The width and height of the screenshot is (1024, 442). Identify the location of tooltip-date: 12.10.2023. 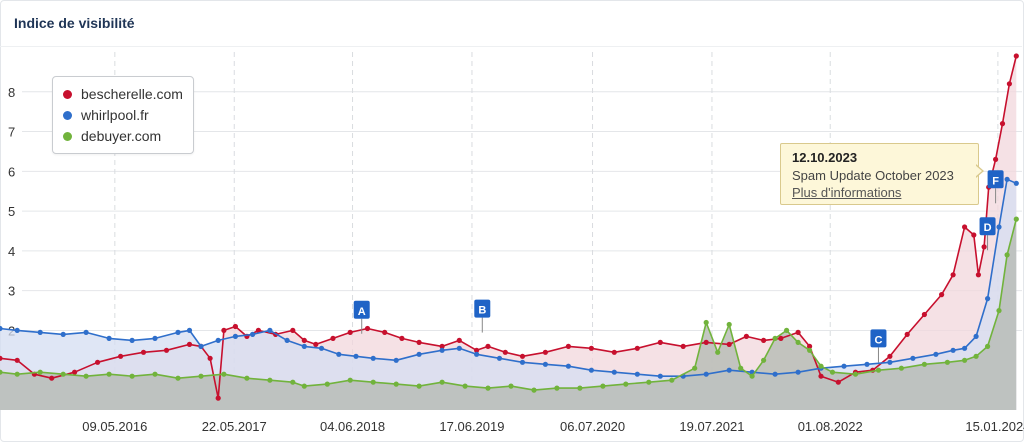
(825, 157).